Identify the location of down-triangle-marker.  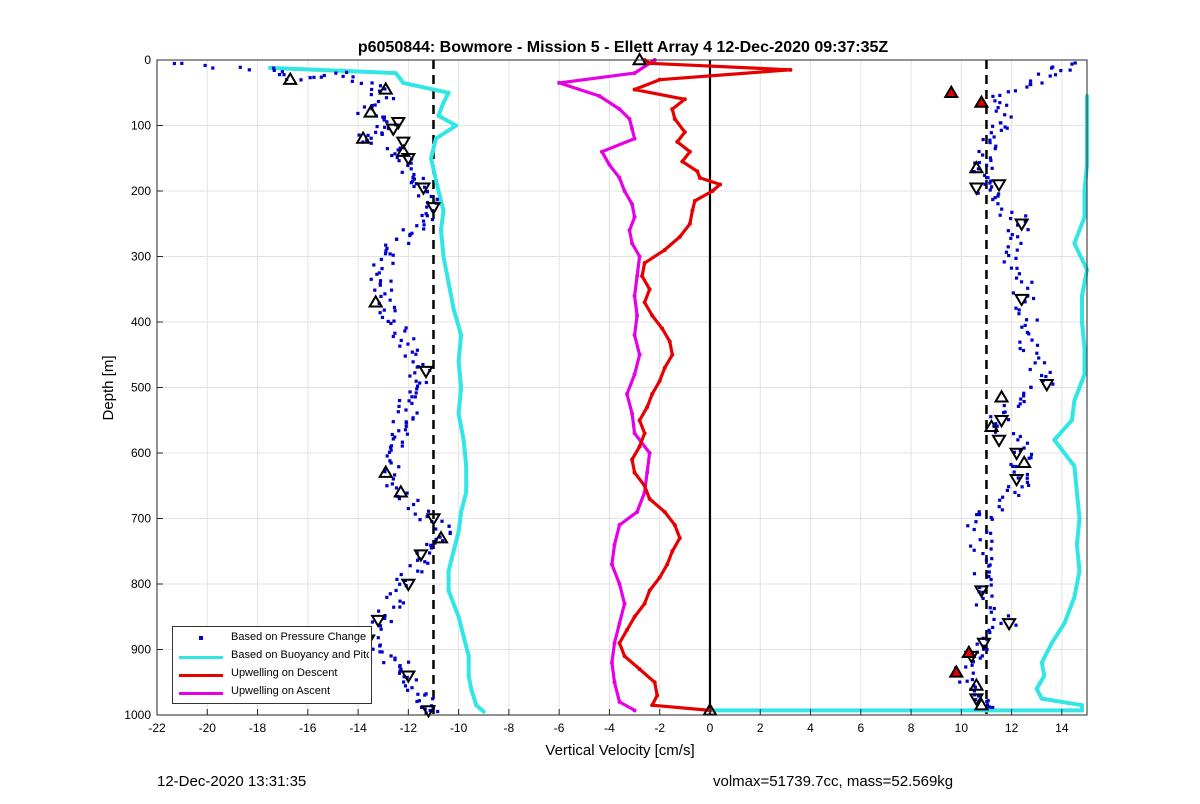
(428, 712).